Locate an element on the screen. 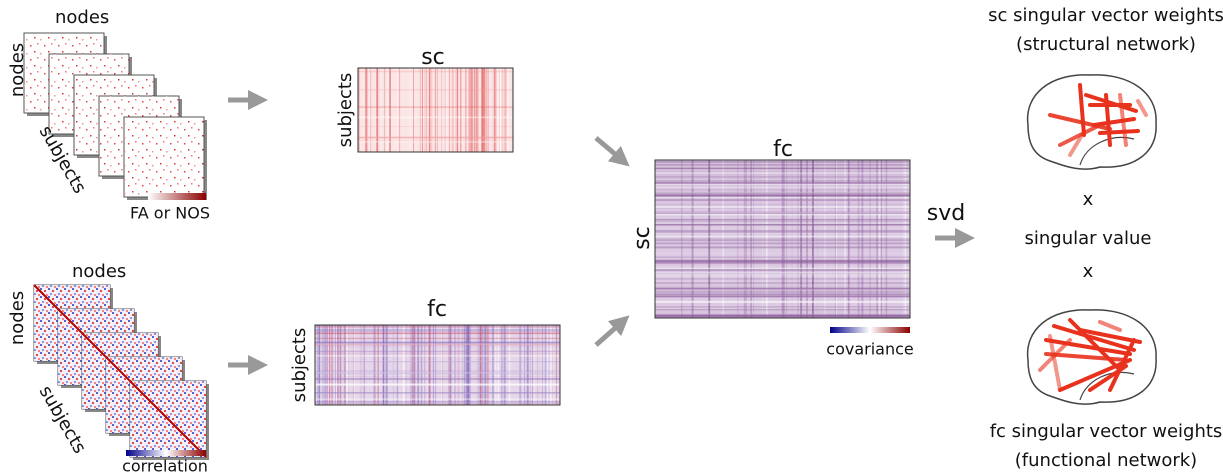  colorbar is located at coordinates (166, 453).